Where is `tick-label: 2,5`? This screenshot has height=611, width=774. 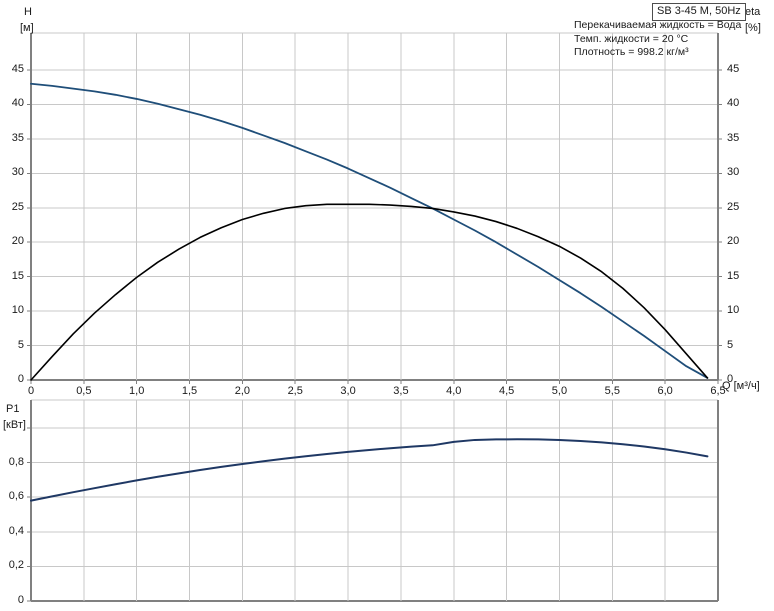
tick-label: 2,5 is located at coordinates (295, 391).